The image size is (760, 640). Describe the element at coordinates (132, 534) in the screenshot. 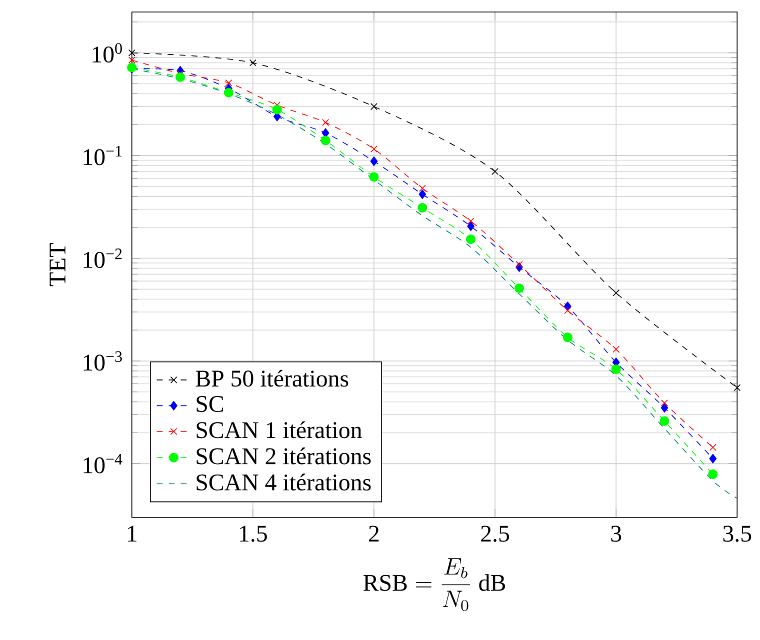

I see `x-tick-label: 1` at that location.